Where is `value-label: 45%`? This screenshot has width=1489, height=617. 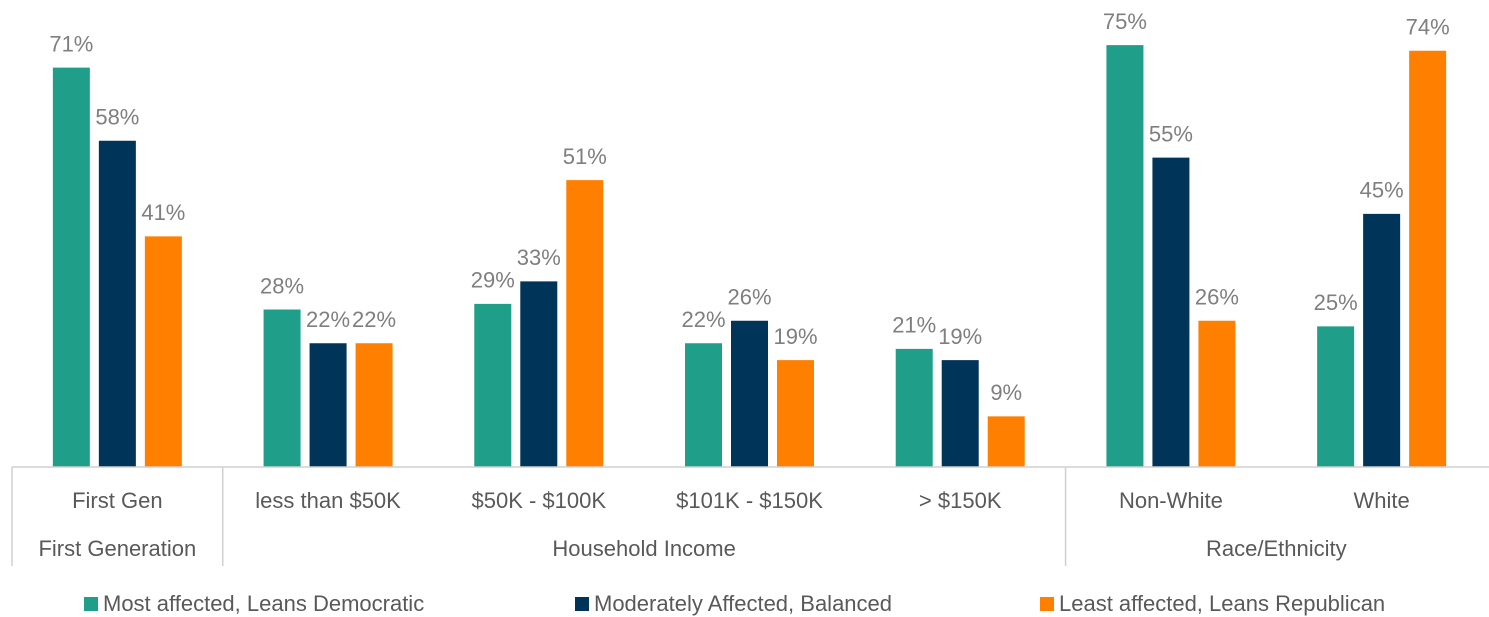 value-label: 45% is located at coordinates (1382, 190).